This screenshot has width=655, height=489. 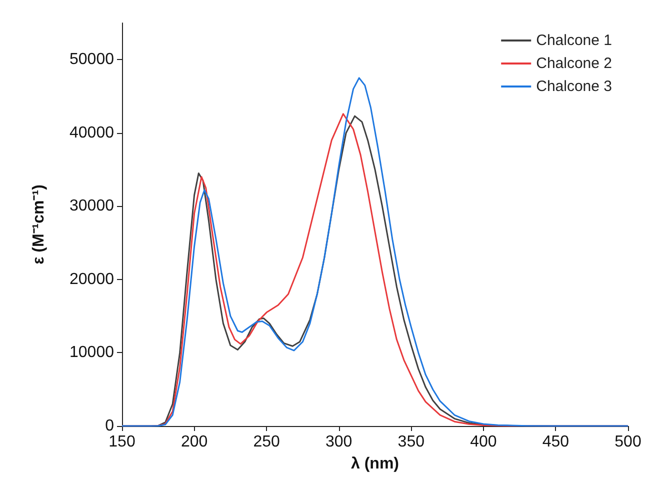 What do you see at coordinates (92, 59) in the screenshot?
I see `y-tick-label: 50000` at bounding box center [92, 59].